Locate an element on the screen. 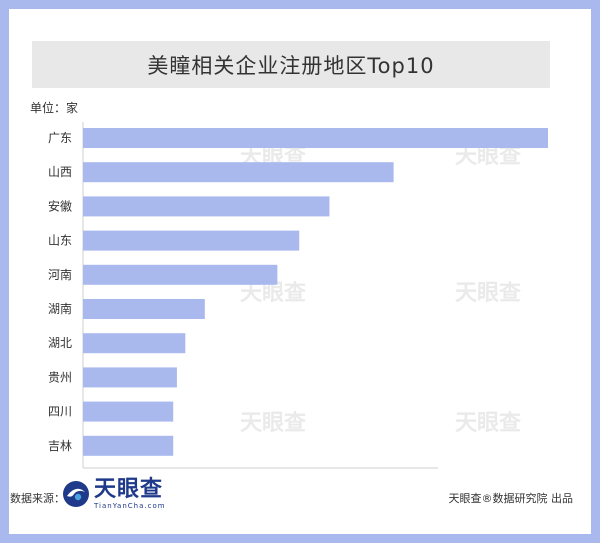 This screenshot has height=543, width=600. category-label: 贵州 is located at coordinates (60, 377).